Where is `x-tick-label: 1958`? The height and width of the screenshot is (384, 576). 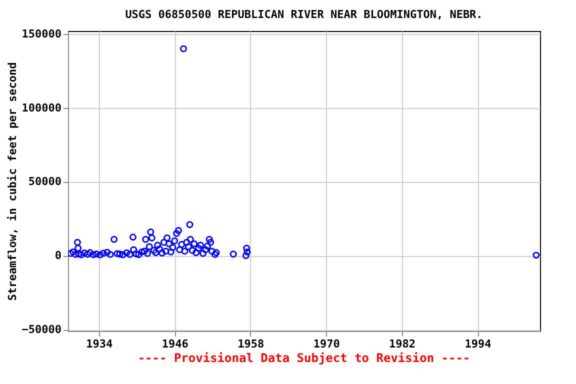 x-tick-label: 1958 is located at coordinates (251, 344).